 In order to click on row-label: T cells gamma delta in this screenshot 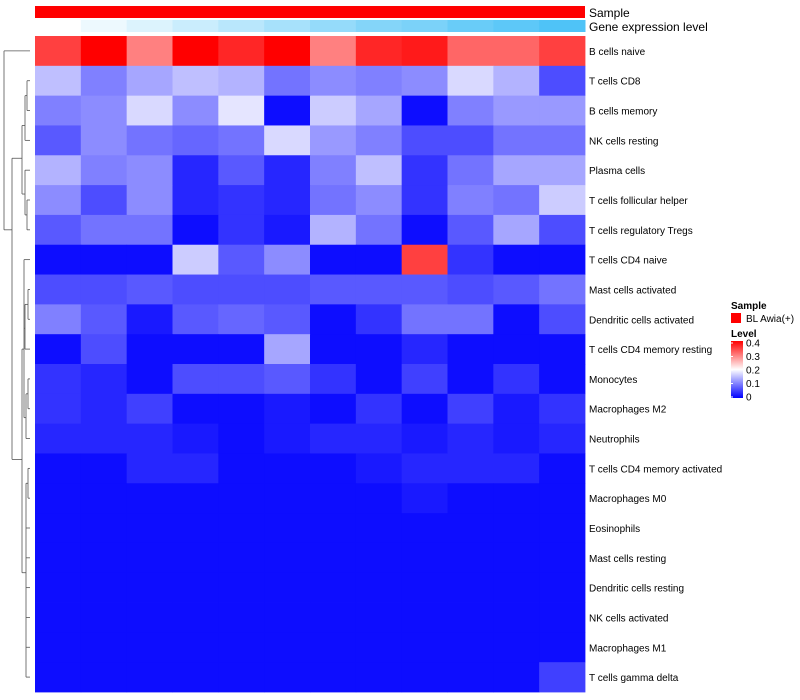, I will do `click(634, 678)`.